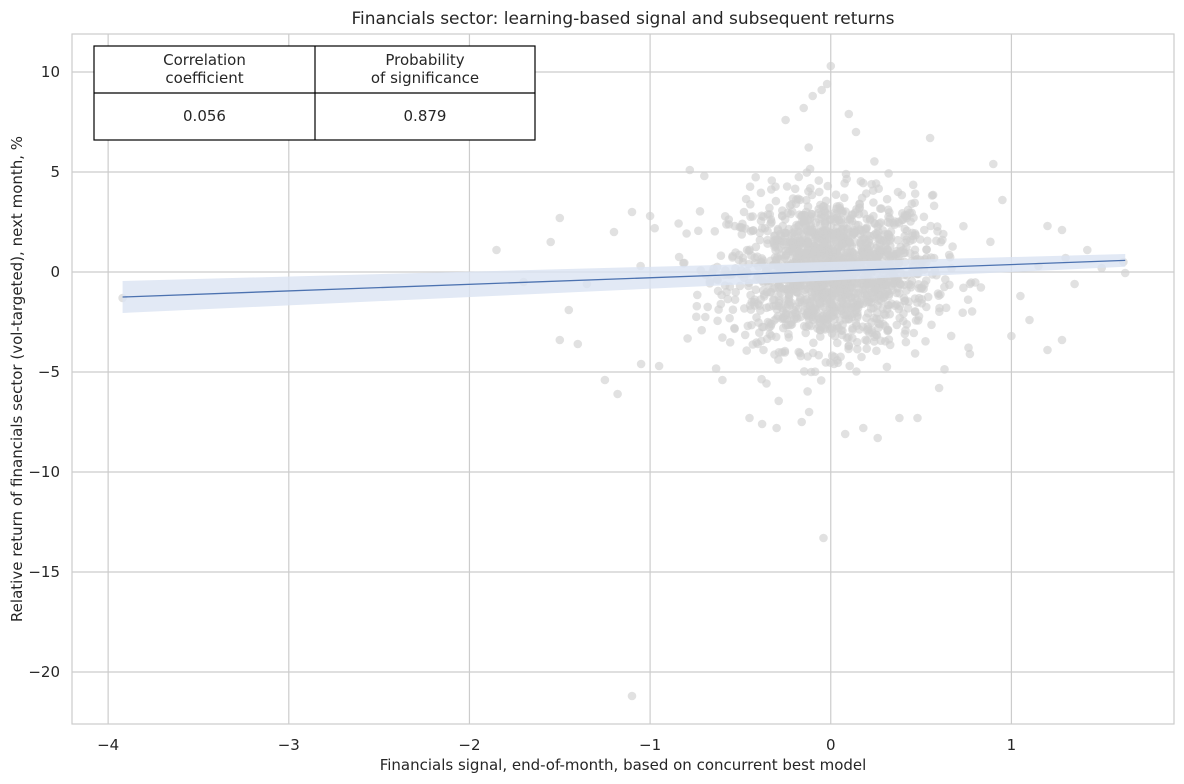 The height and width of the screenshot is (784, 1184). I want to click on x-tick-label: 1, so click(1012, 745).